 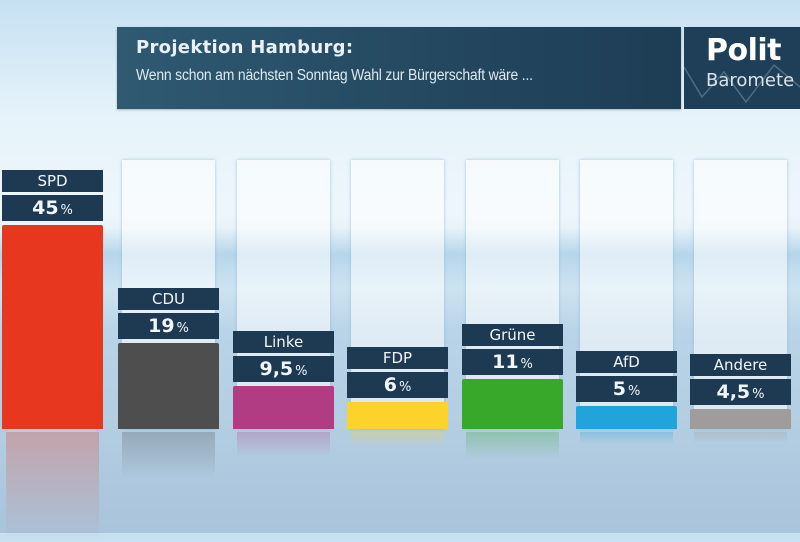 I want to click on bar-cdu, so click(x=168, y=385).